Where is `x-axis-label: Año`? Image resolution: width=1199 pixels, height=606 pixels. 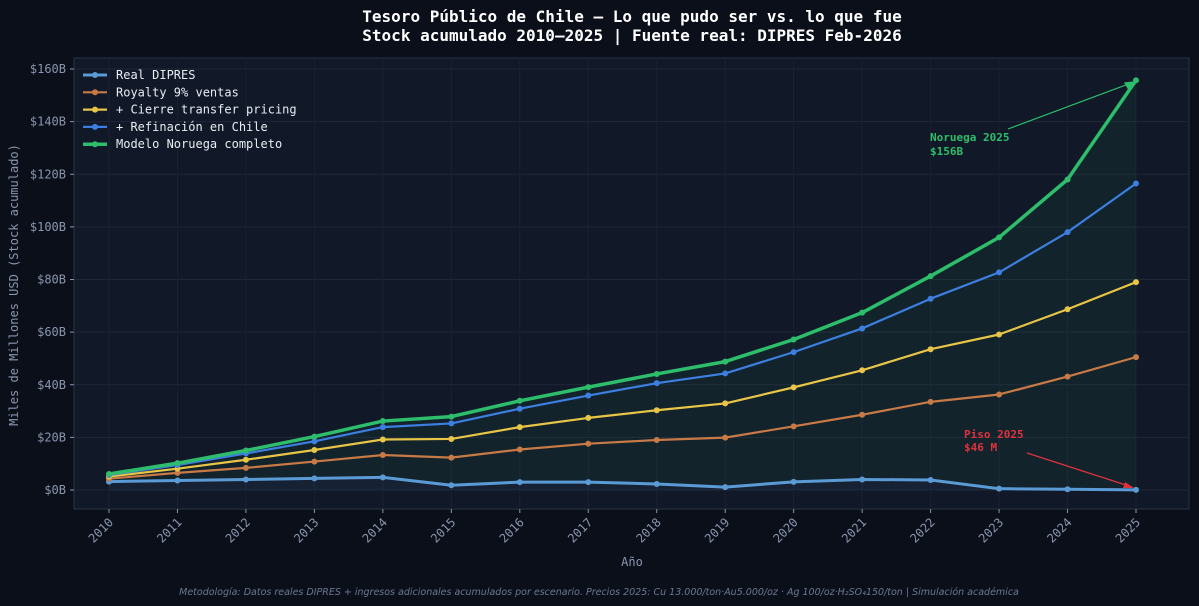 x-axis-label: Año is located at coordinates (632, 562).